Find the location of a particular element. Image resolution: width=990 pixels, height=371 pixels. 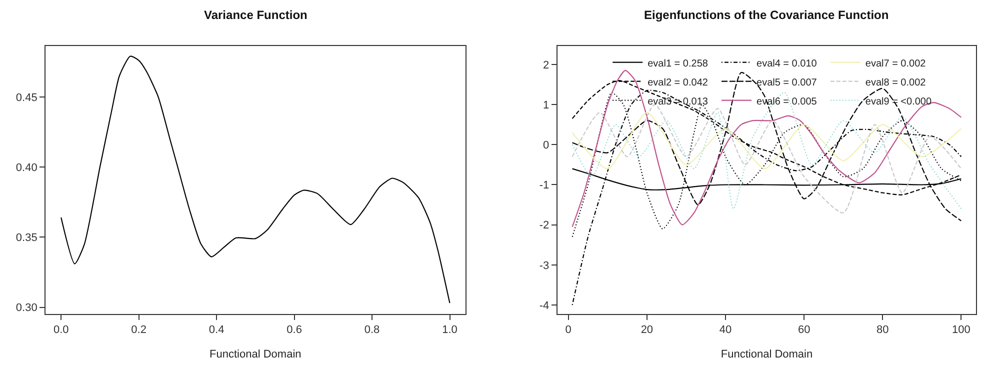

y-tick-label: -4 is located at coordinates (544, 306).